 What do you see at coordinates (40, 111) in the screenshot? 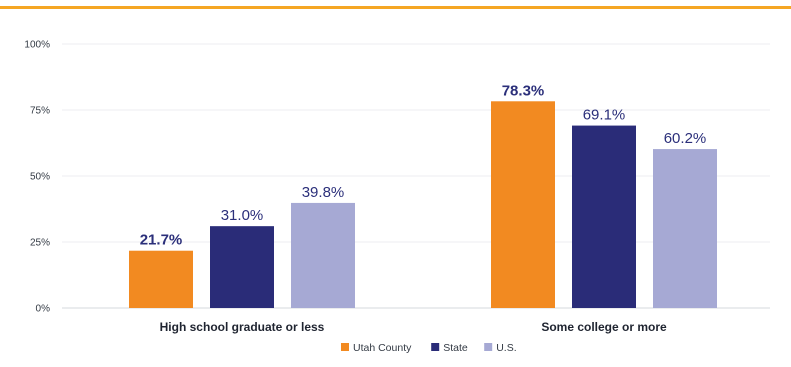
I see `y-tick-label: 75%` at bounding box center [40, 111].